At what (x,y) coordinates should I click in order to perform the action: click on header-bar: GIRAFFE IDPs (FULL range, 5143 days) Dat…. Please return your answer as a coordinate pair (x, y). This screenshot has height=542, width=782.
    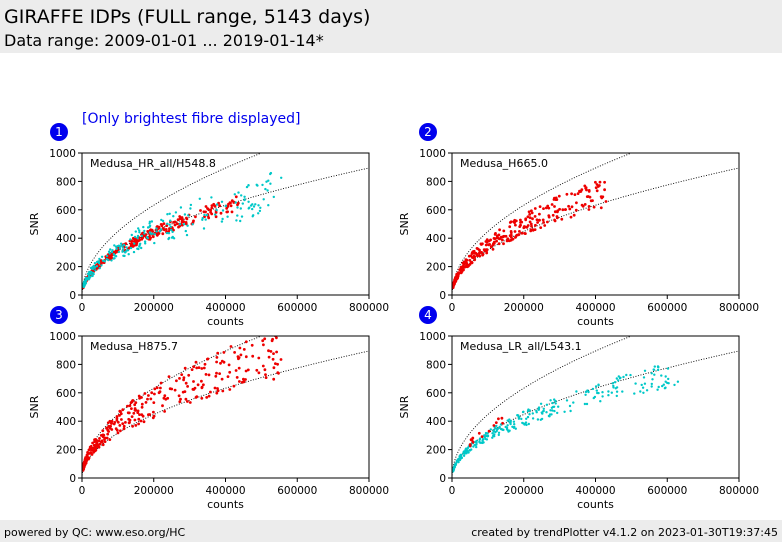
    Looking at the image, I should click on (391, 26).